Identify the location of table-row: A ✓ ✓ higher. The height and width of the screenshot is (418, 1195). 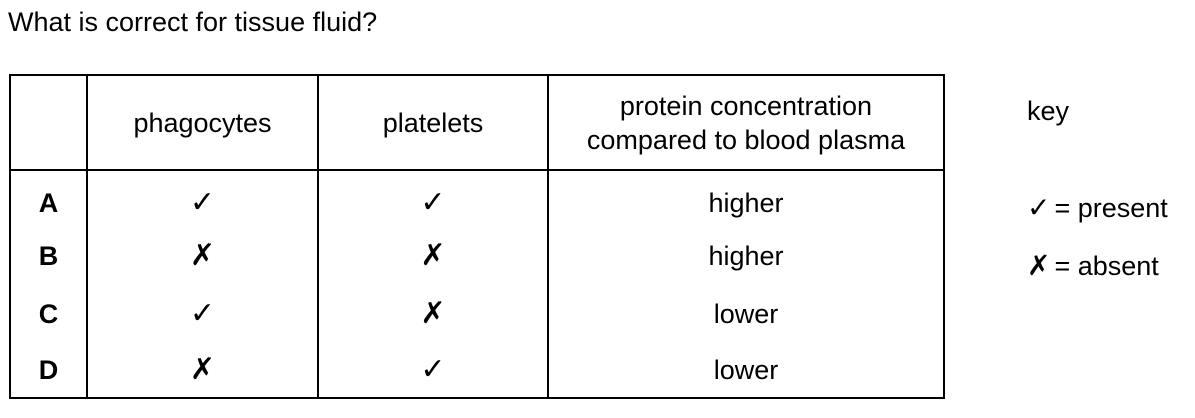
(477, 198).